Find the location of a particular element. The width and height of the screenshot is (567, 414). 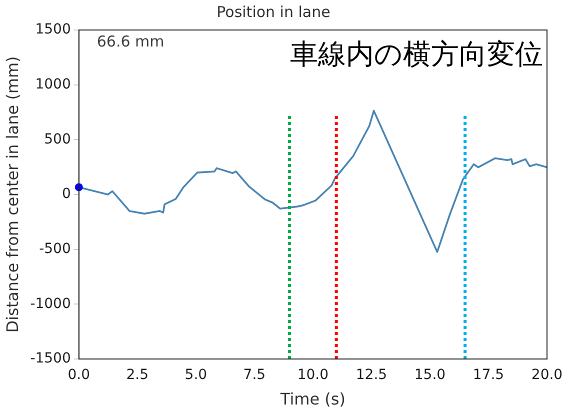

annotation: 車線内の横方向変位 is located at coordinates (416, 53).